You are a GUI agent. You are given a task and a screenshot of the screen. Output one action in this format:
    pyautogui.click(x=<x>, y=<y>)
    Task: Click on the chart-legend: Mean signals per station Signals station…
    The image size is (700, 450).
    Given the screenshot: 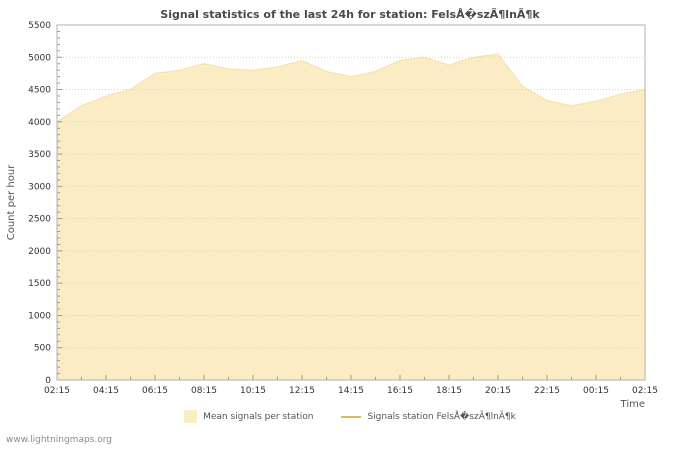 What is the action you would take?
    pyautogui.click(x=350, y=416)
    